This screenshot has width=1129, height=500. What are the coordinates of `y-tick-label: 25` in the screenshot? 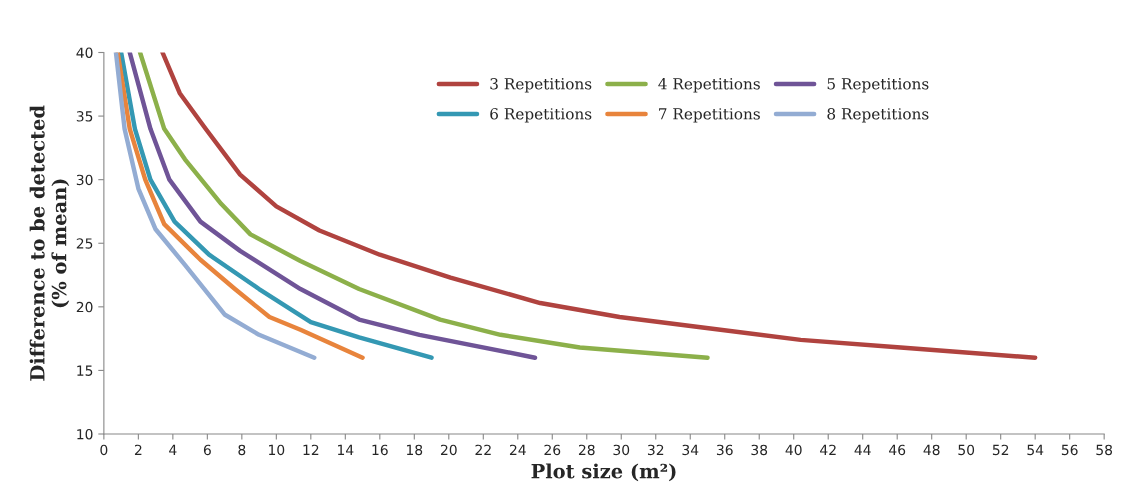 It's located at (84, 243).